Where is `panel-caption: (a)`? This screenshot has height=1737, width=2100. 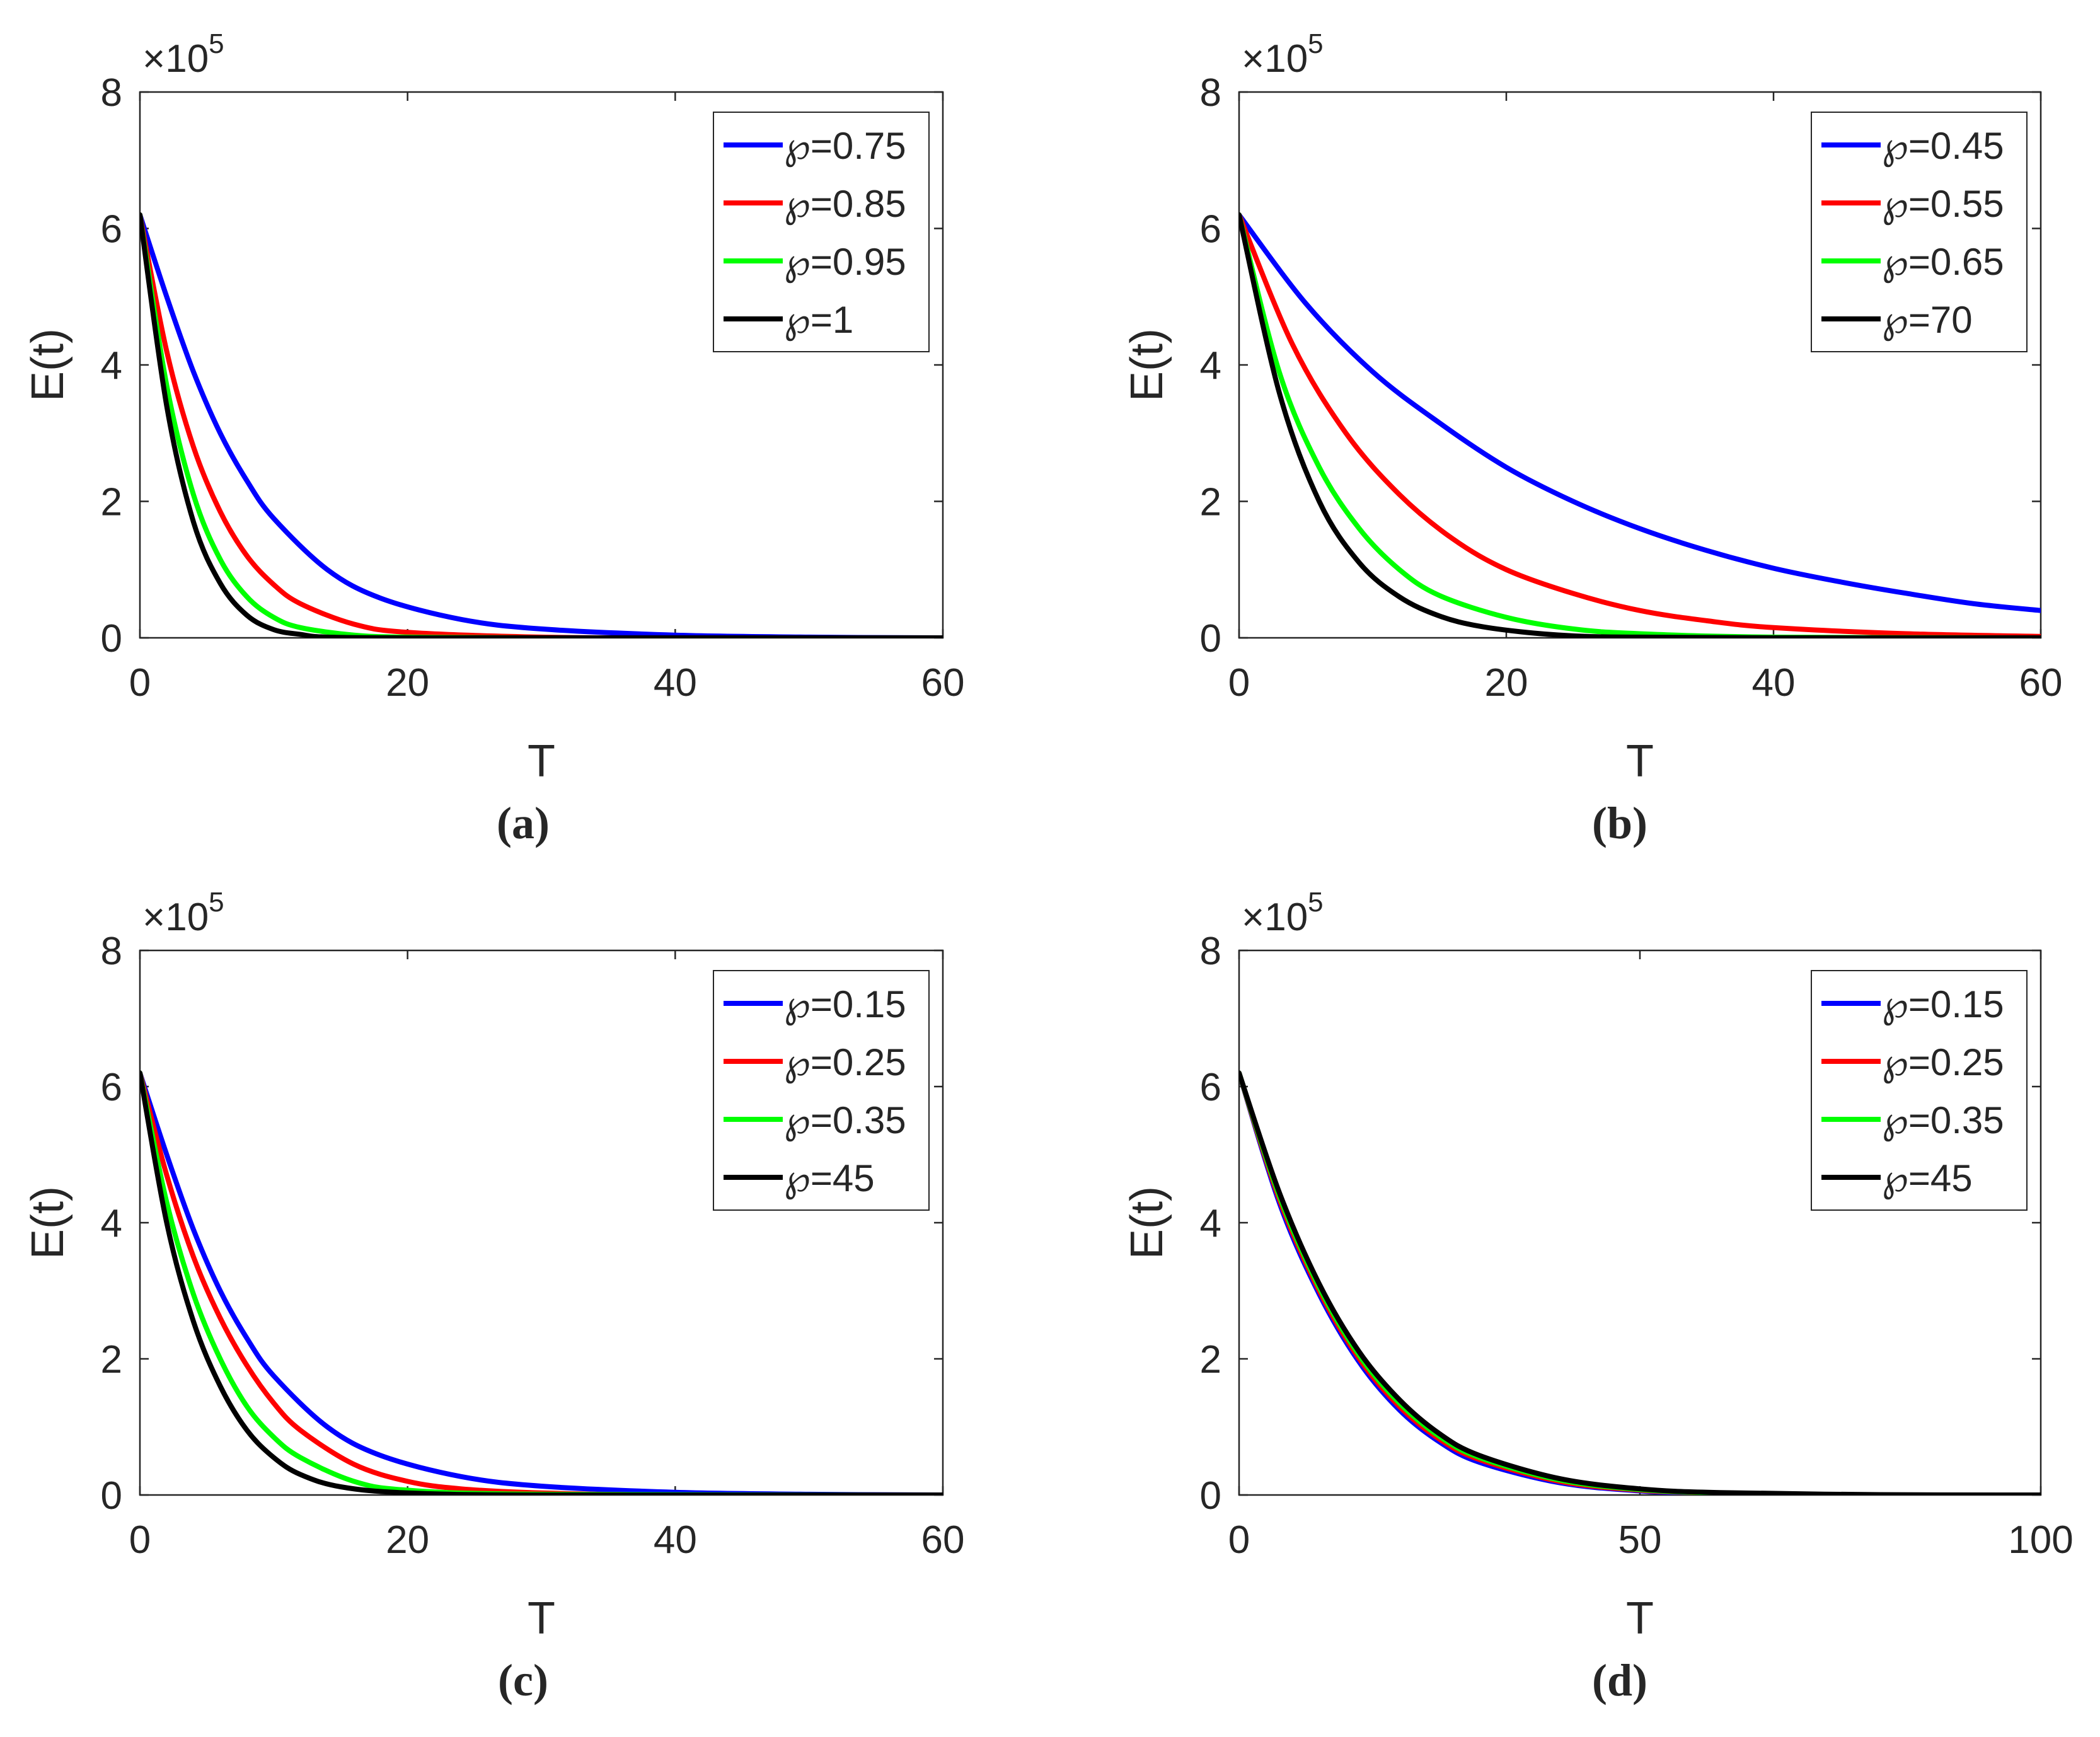 panel-caption: (a) is located at coordinates (523, 823).